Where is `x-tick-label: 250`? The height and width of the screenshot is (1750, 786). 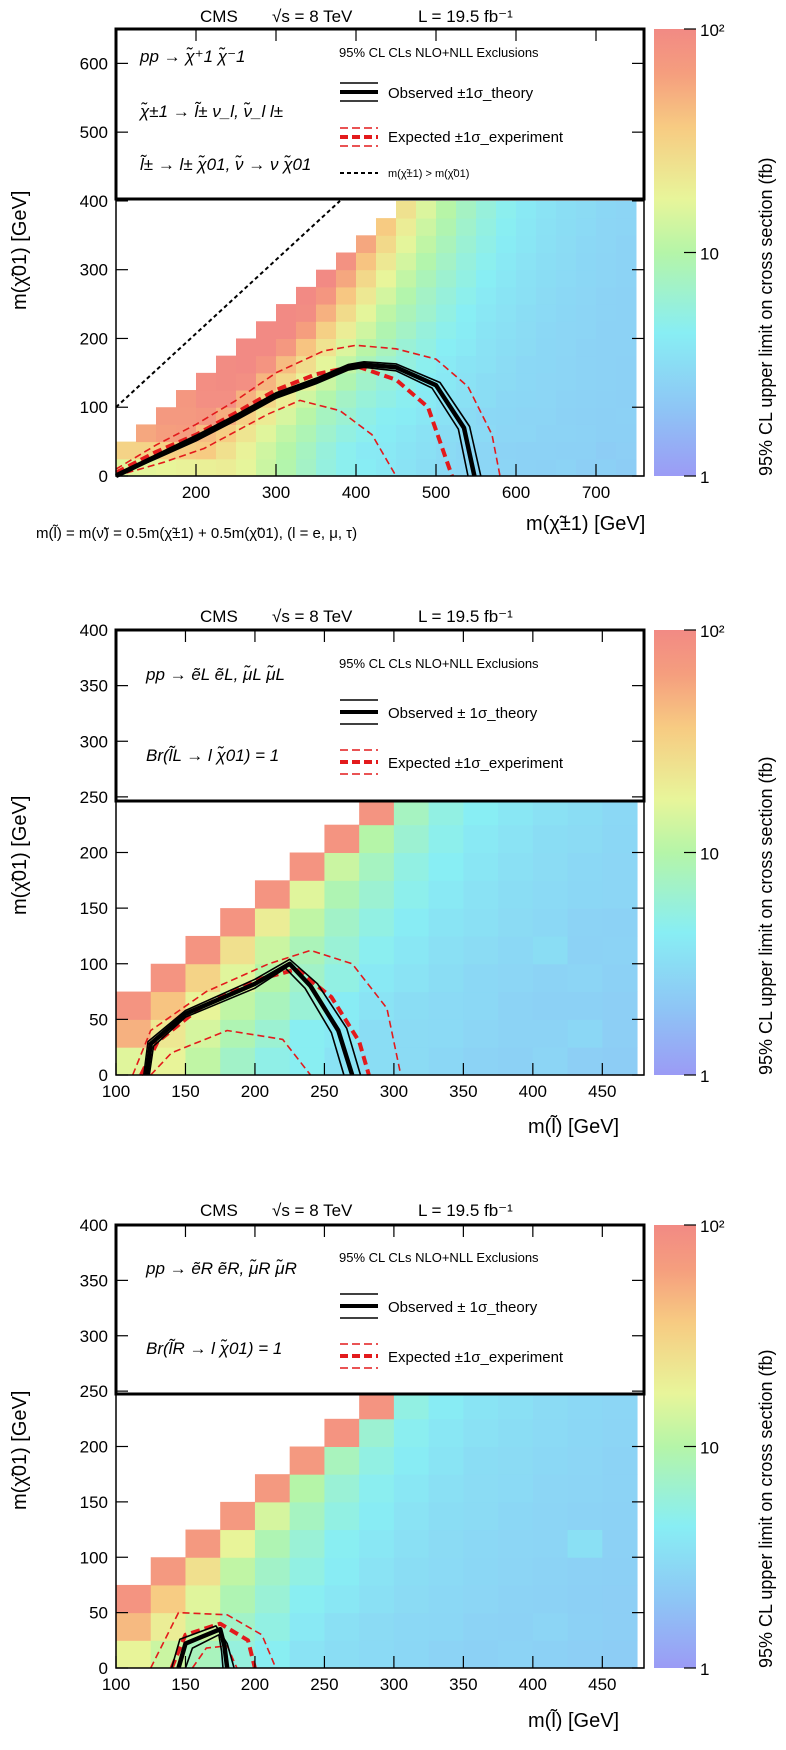
x-tick-label: 250 is located at coordinates (324, 1091).